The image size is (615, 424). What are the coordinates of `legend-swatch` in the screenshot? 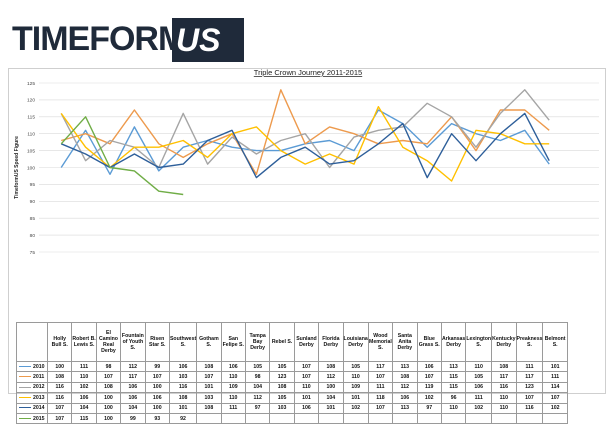 It's located at (25, 418).